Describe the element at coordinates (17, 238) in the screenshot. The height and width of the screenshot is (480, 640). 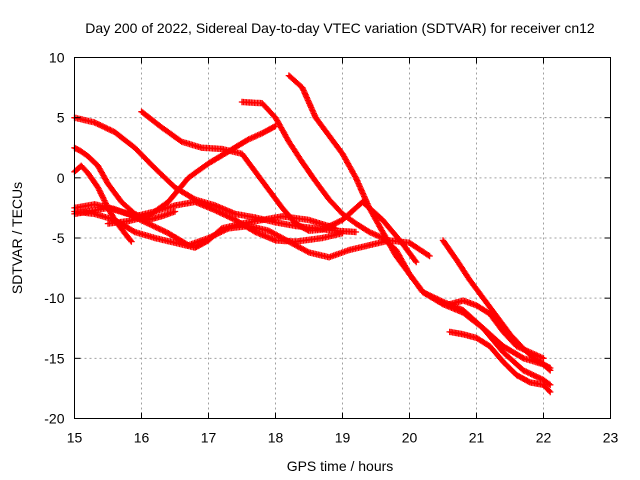
I see `y-axis-label: SDTVAR / TECUs` at that location.